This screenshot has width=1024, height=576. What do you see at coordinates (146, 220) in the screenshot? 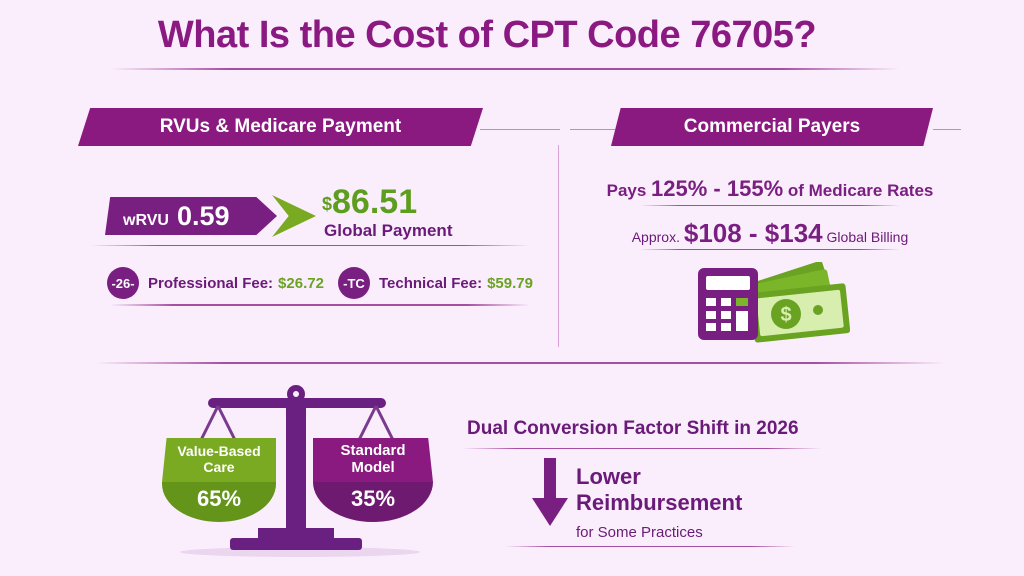
I see `wrvu-label: wRVU` at bounding box center [146, 220].